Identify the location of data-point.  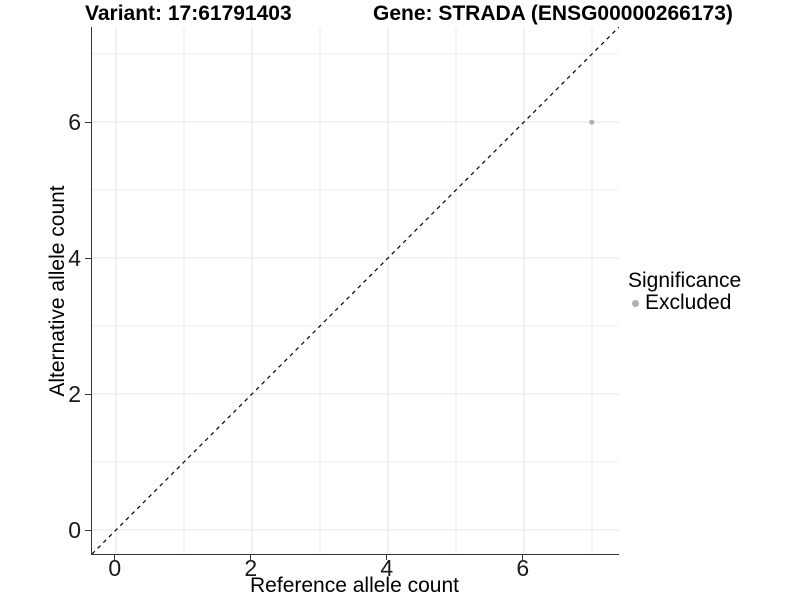
(592, 122).